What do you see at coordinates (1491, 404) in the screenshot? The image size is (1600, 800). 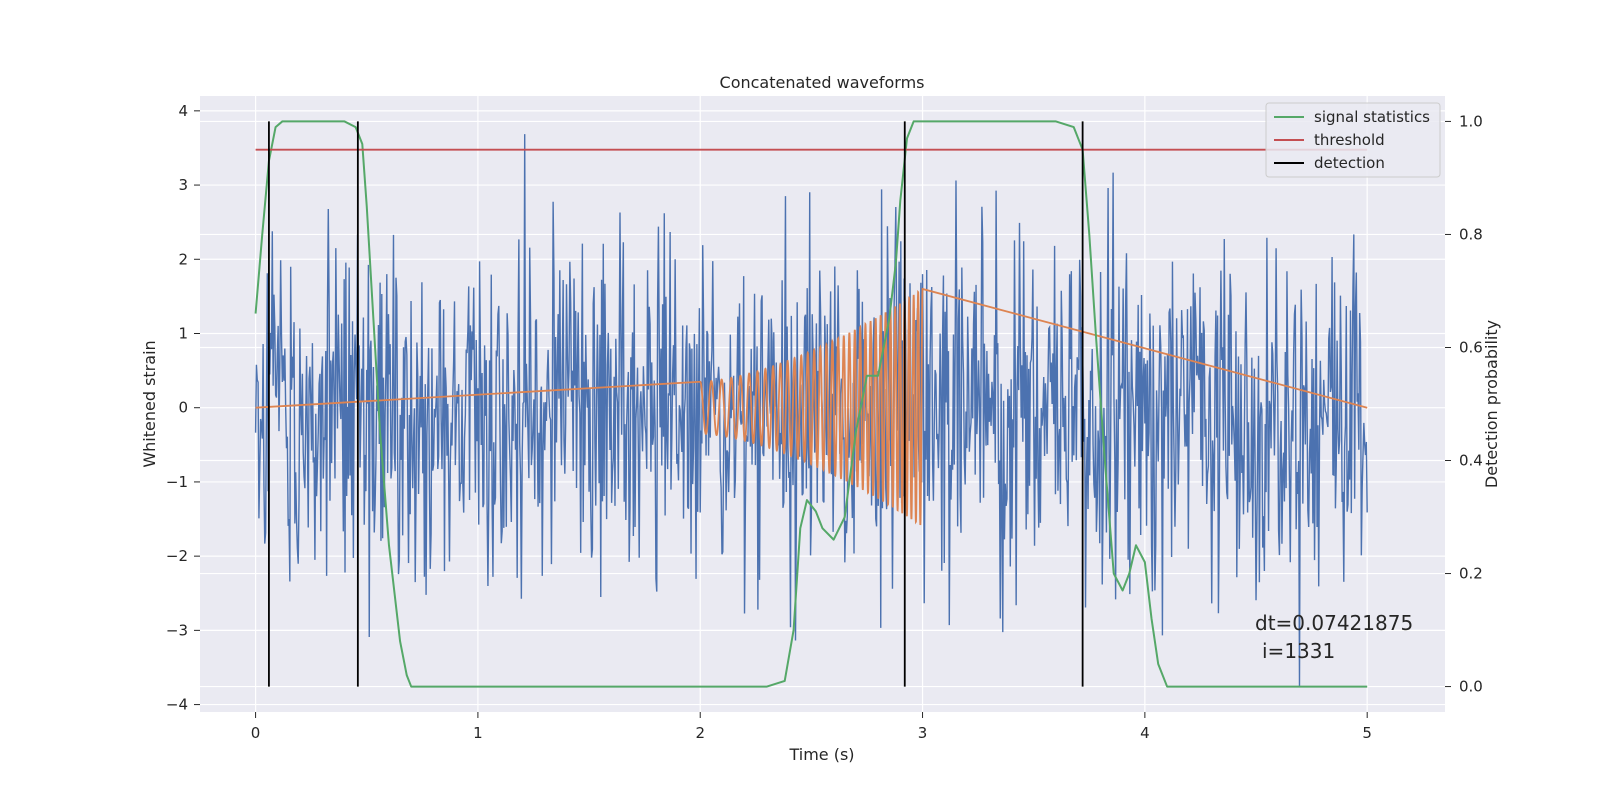 I see `y2-axis-label: Detection probability` at bounding box center [1491, 404].